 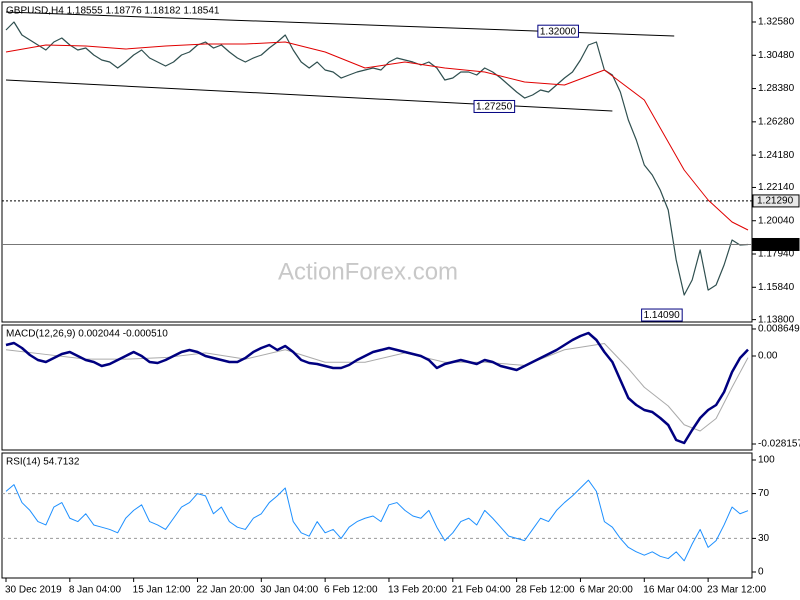 What do you see at coordinates (736, 590) in the screenshot?
I see `x-tick-label: 23 Mar 12:00` at bounding box center [736, 590].